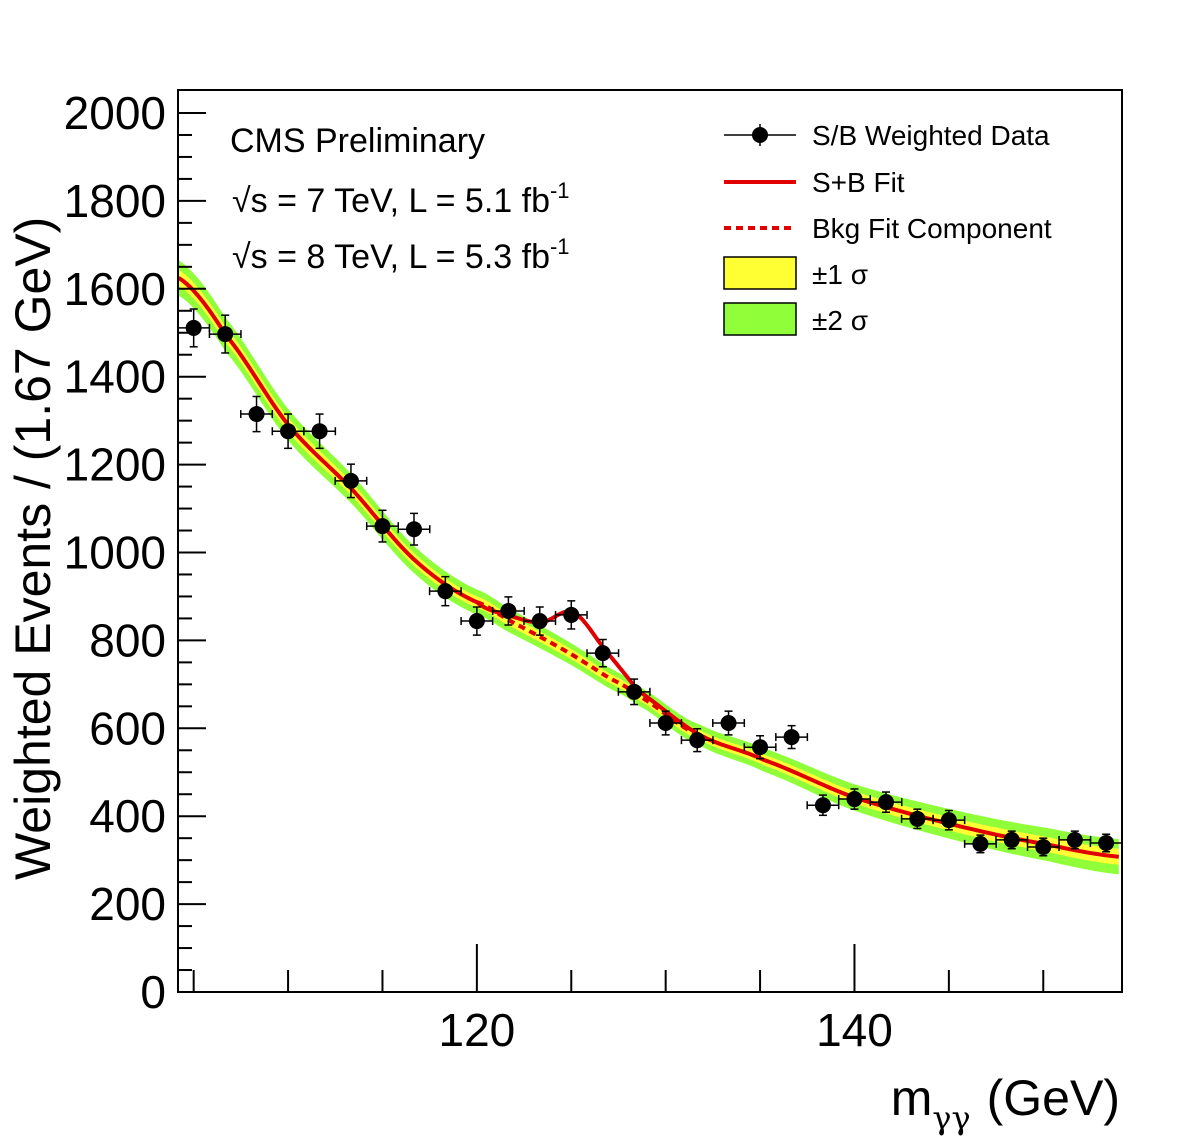  What do you see at coordinates (115, 377) in the screenshot?
I see `y-tick-label: 1400` at bounding box center [115, 377].